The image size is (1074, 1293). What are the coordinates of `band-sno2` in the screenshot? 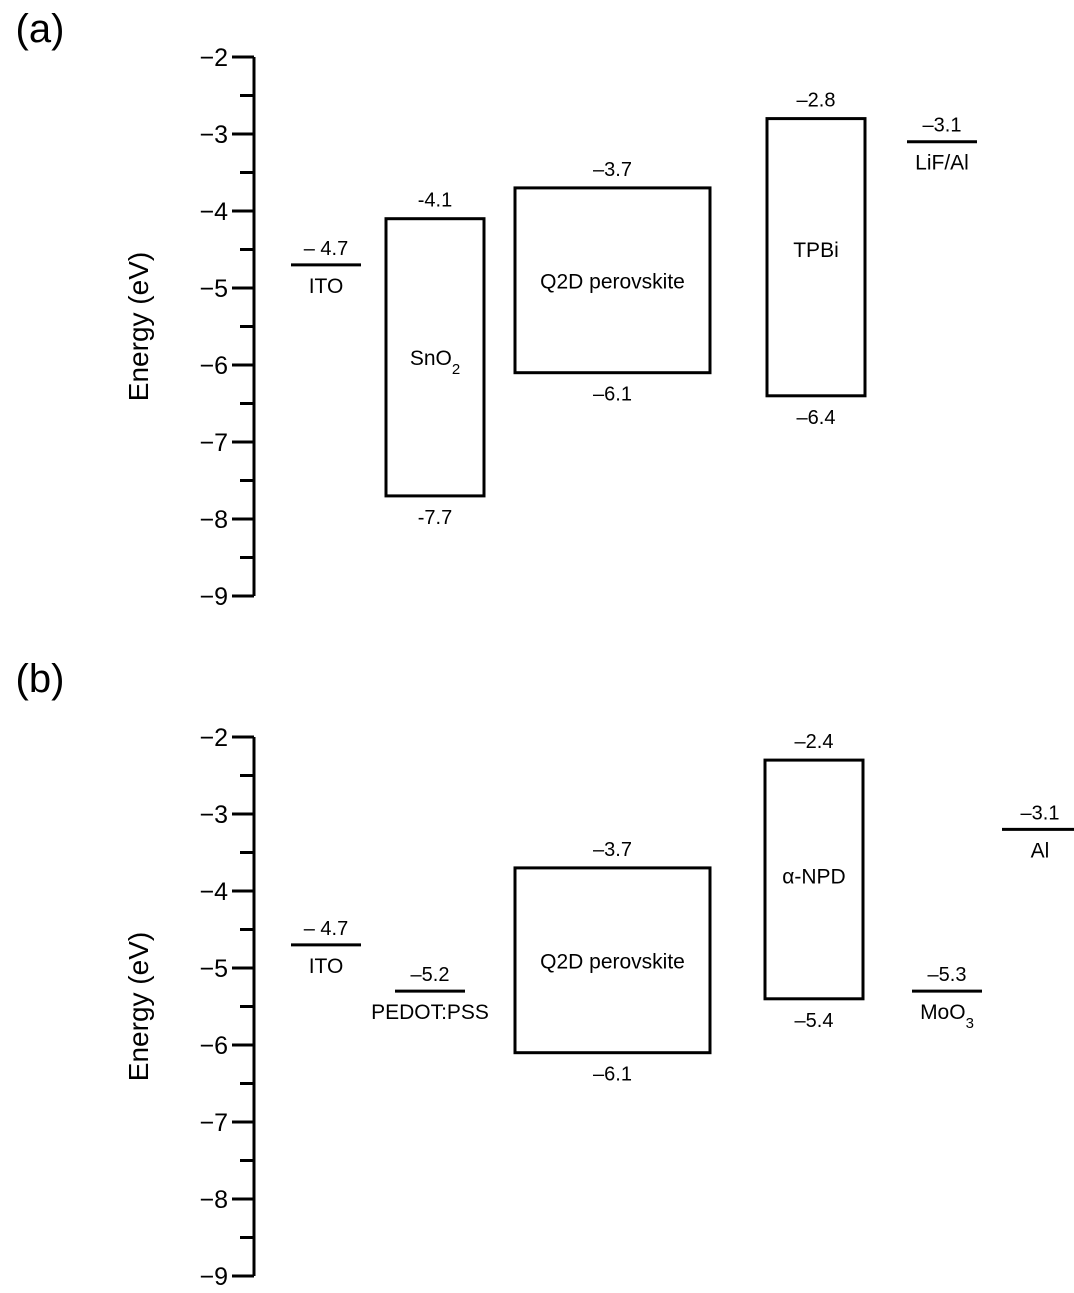 It's located at (435, 357).